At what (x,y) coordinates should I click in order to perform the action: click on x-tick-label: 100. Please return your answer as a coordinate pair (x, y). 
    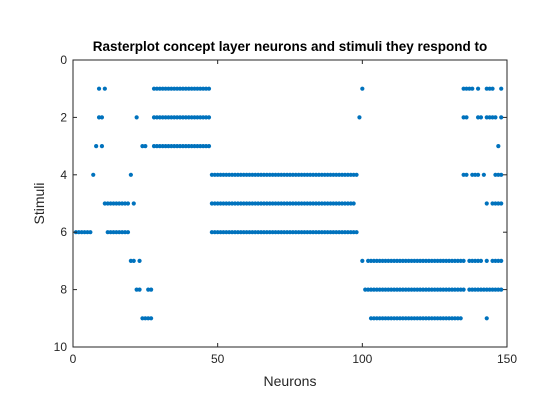
    Looking at the image, I should click on (362, 359).